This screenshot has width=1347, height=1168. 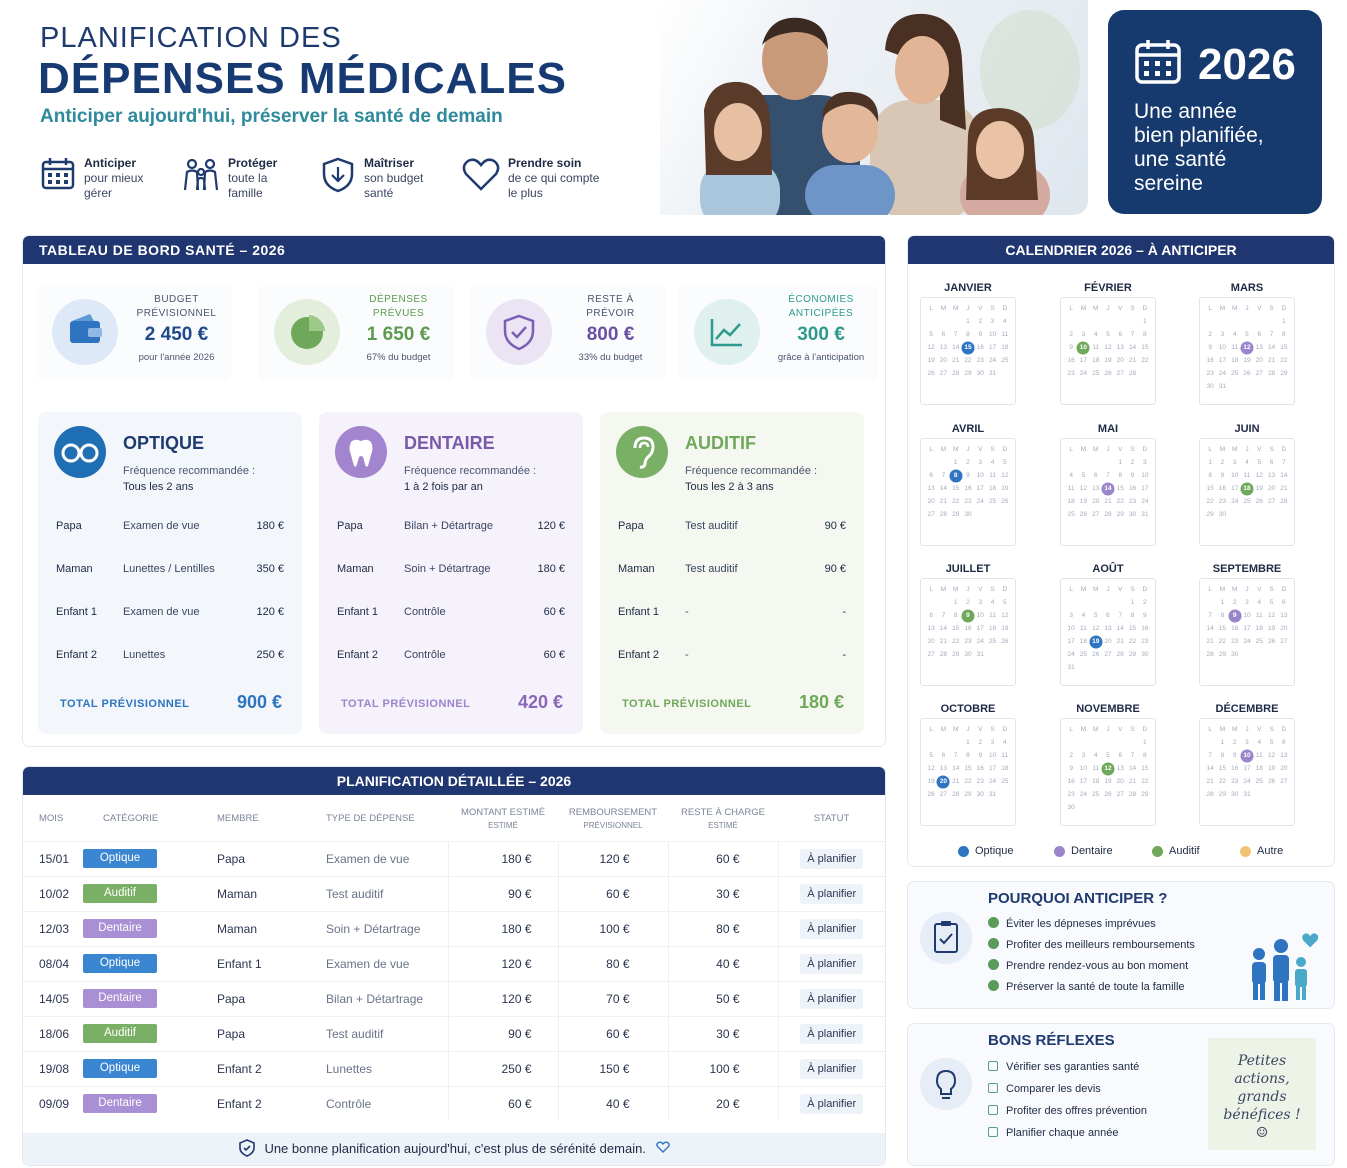 What do you see at coordinates (1247, 794) in the screenshot?
I see `calendar-day: 31` at bounding box center [1247, 794].